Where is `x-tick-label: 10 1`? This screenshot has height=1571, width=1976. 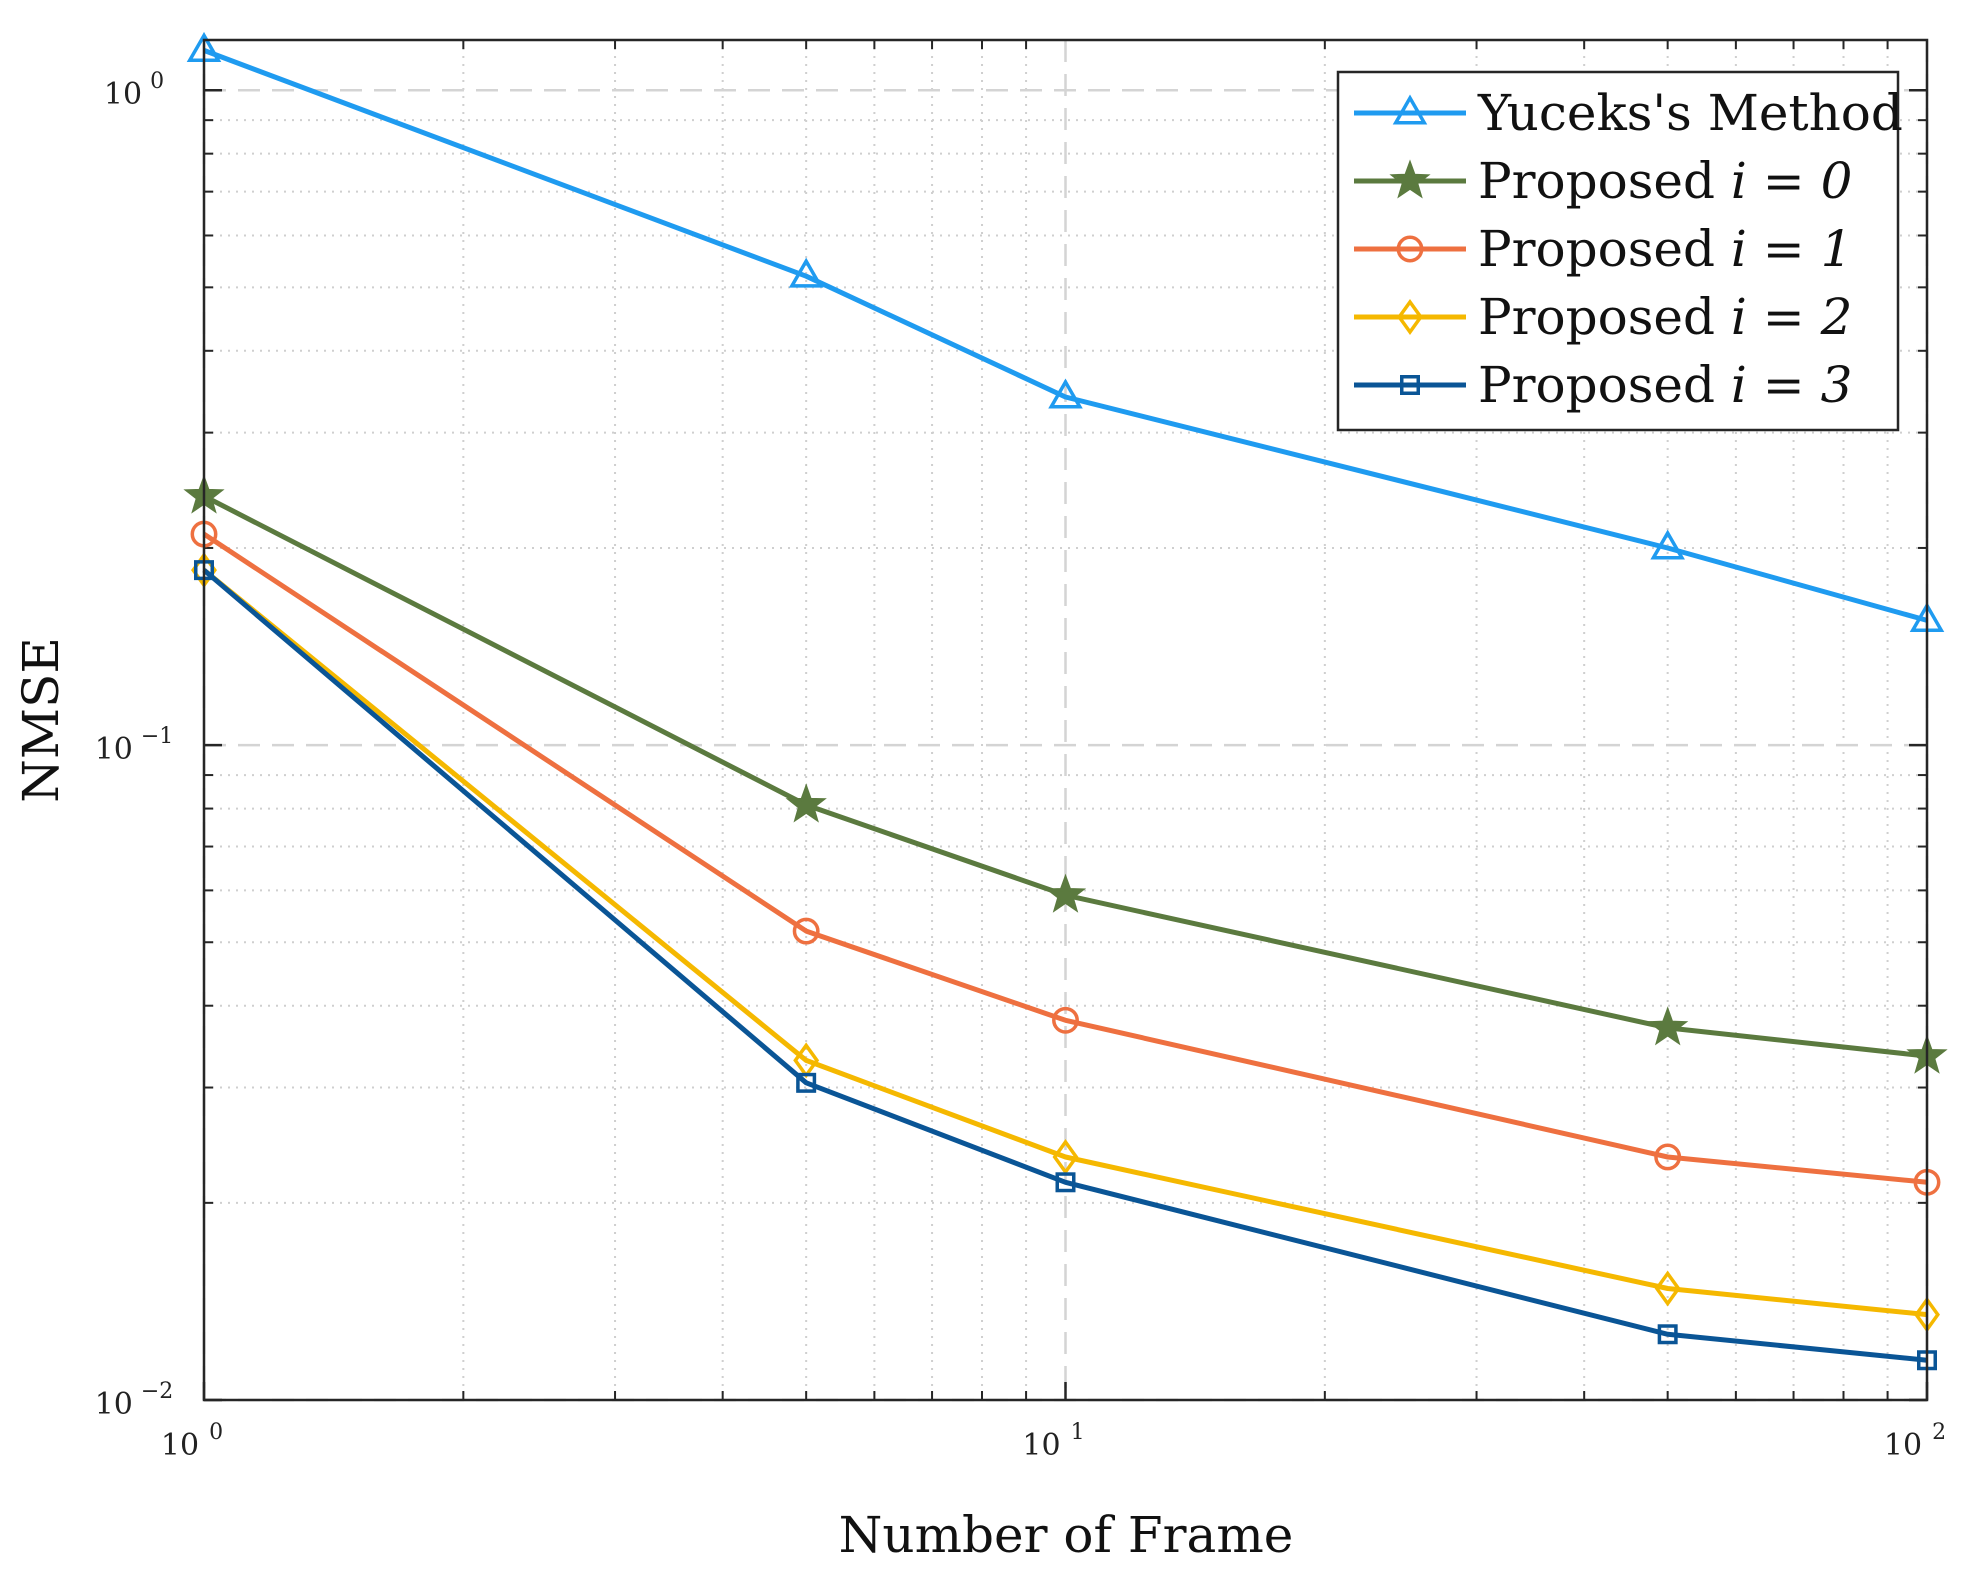
x-tick-label: 10 1 is located at coordinates (1053, 1441).